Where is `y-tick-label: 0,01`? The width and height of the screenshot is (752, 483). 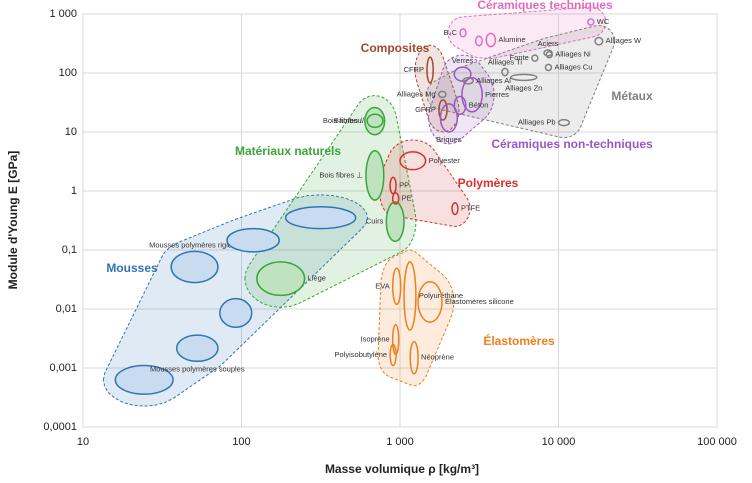 y-tick-label: 0,01 is located at coordinates (66, 309).